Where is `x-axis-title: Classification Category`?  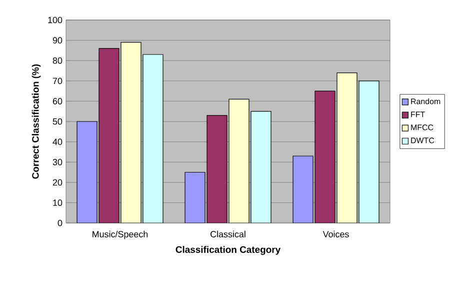 x-axis-title: Classification Category is located at coordinates (228, 250).